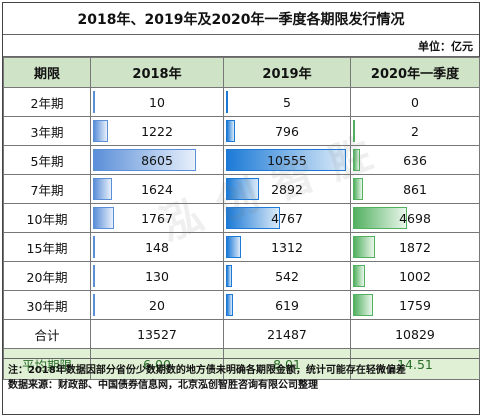 The width and height of the screenshot is (482, 417). I want to click on total-label: 合计, so click(47, 334).